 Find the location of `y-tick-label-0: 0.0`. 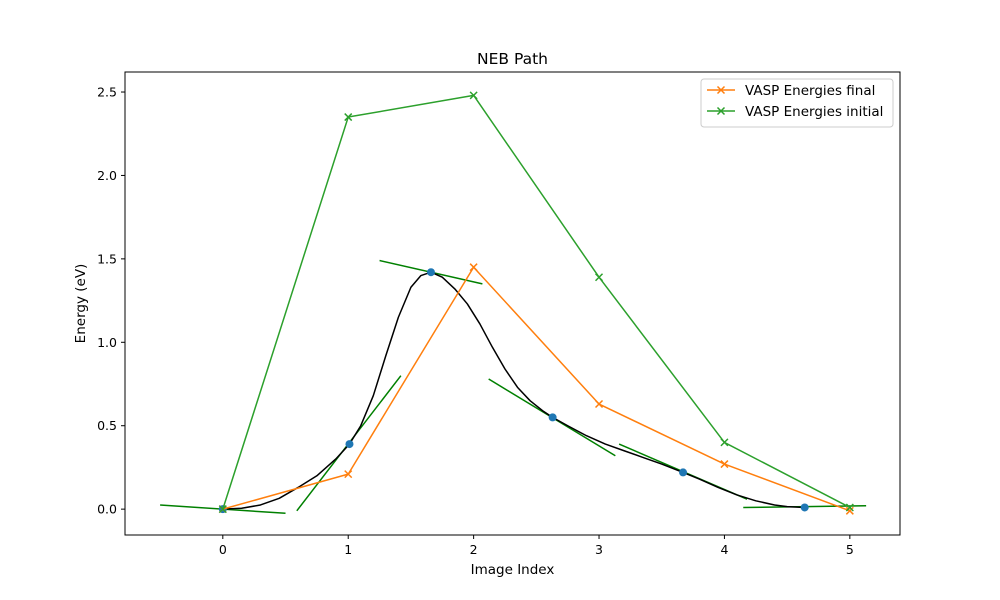

y-tick-label-0: 0.0 is located at coordinates (107, 509).